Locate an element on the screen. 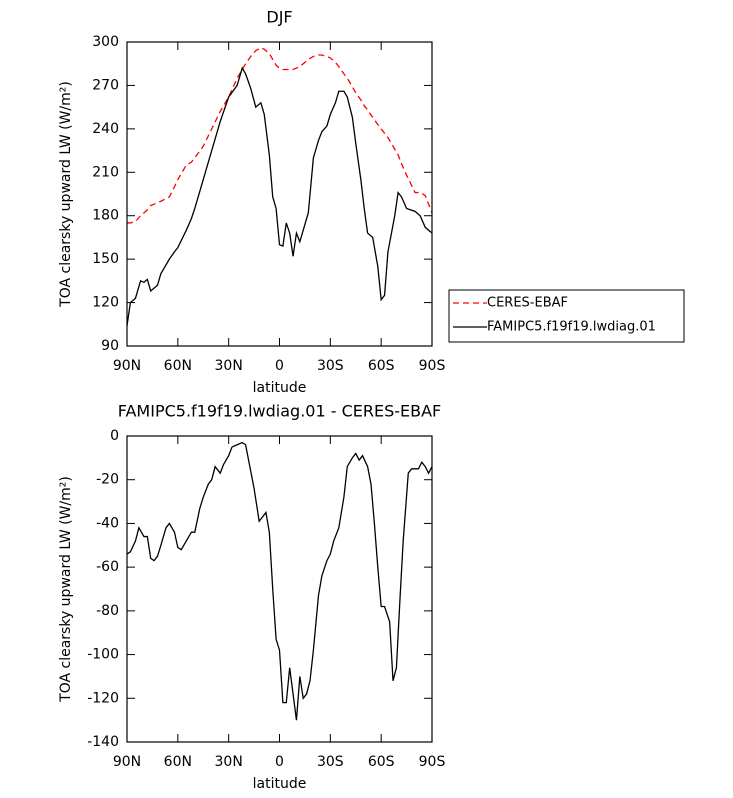 Image resolution: width=733 pixels, height=798 pixels. y-tick-label: 90 is located at coordinates (110, 346).